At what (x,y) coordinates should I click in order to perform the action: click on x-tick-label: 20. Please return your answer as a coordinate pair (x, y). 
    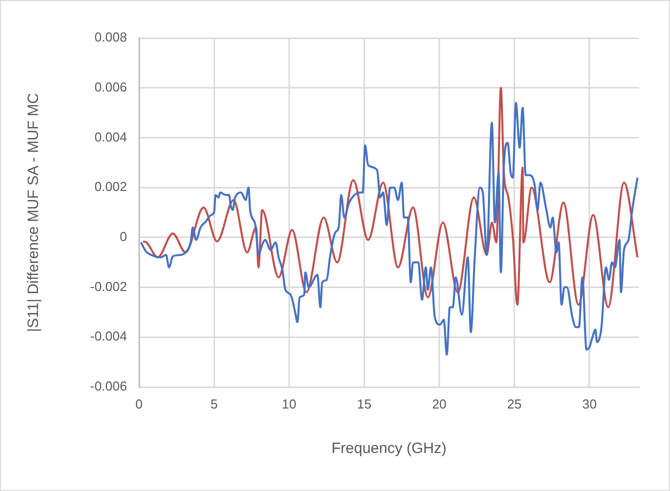
    Looking at the image, I should click on (439, 404).